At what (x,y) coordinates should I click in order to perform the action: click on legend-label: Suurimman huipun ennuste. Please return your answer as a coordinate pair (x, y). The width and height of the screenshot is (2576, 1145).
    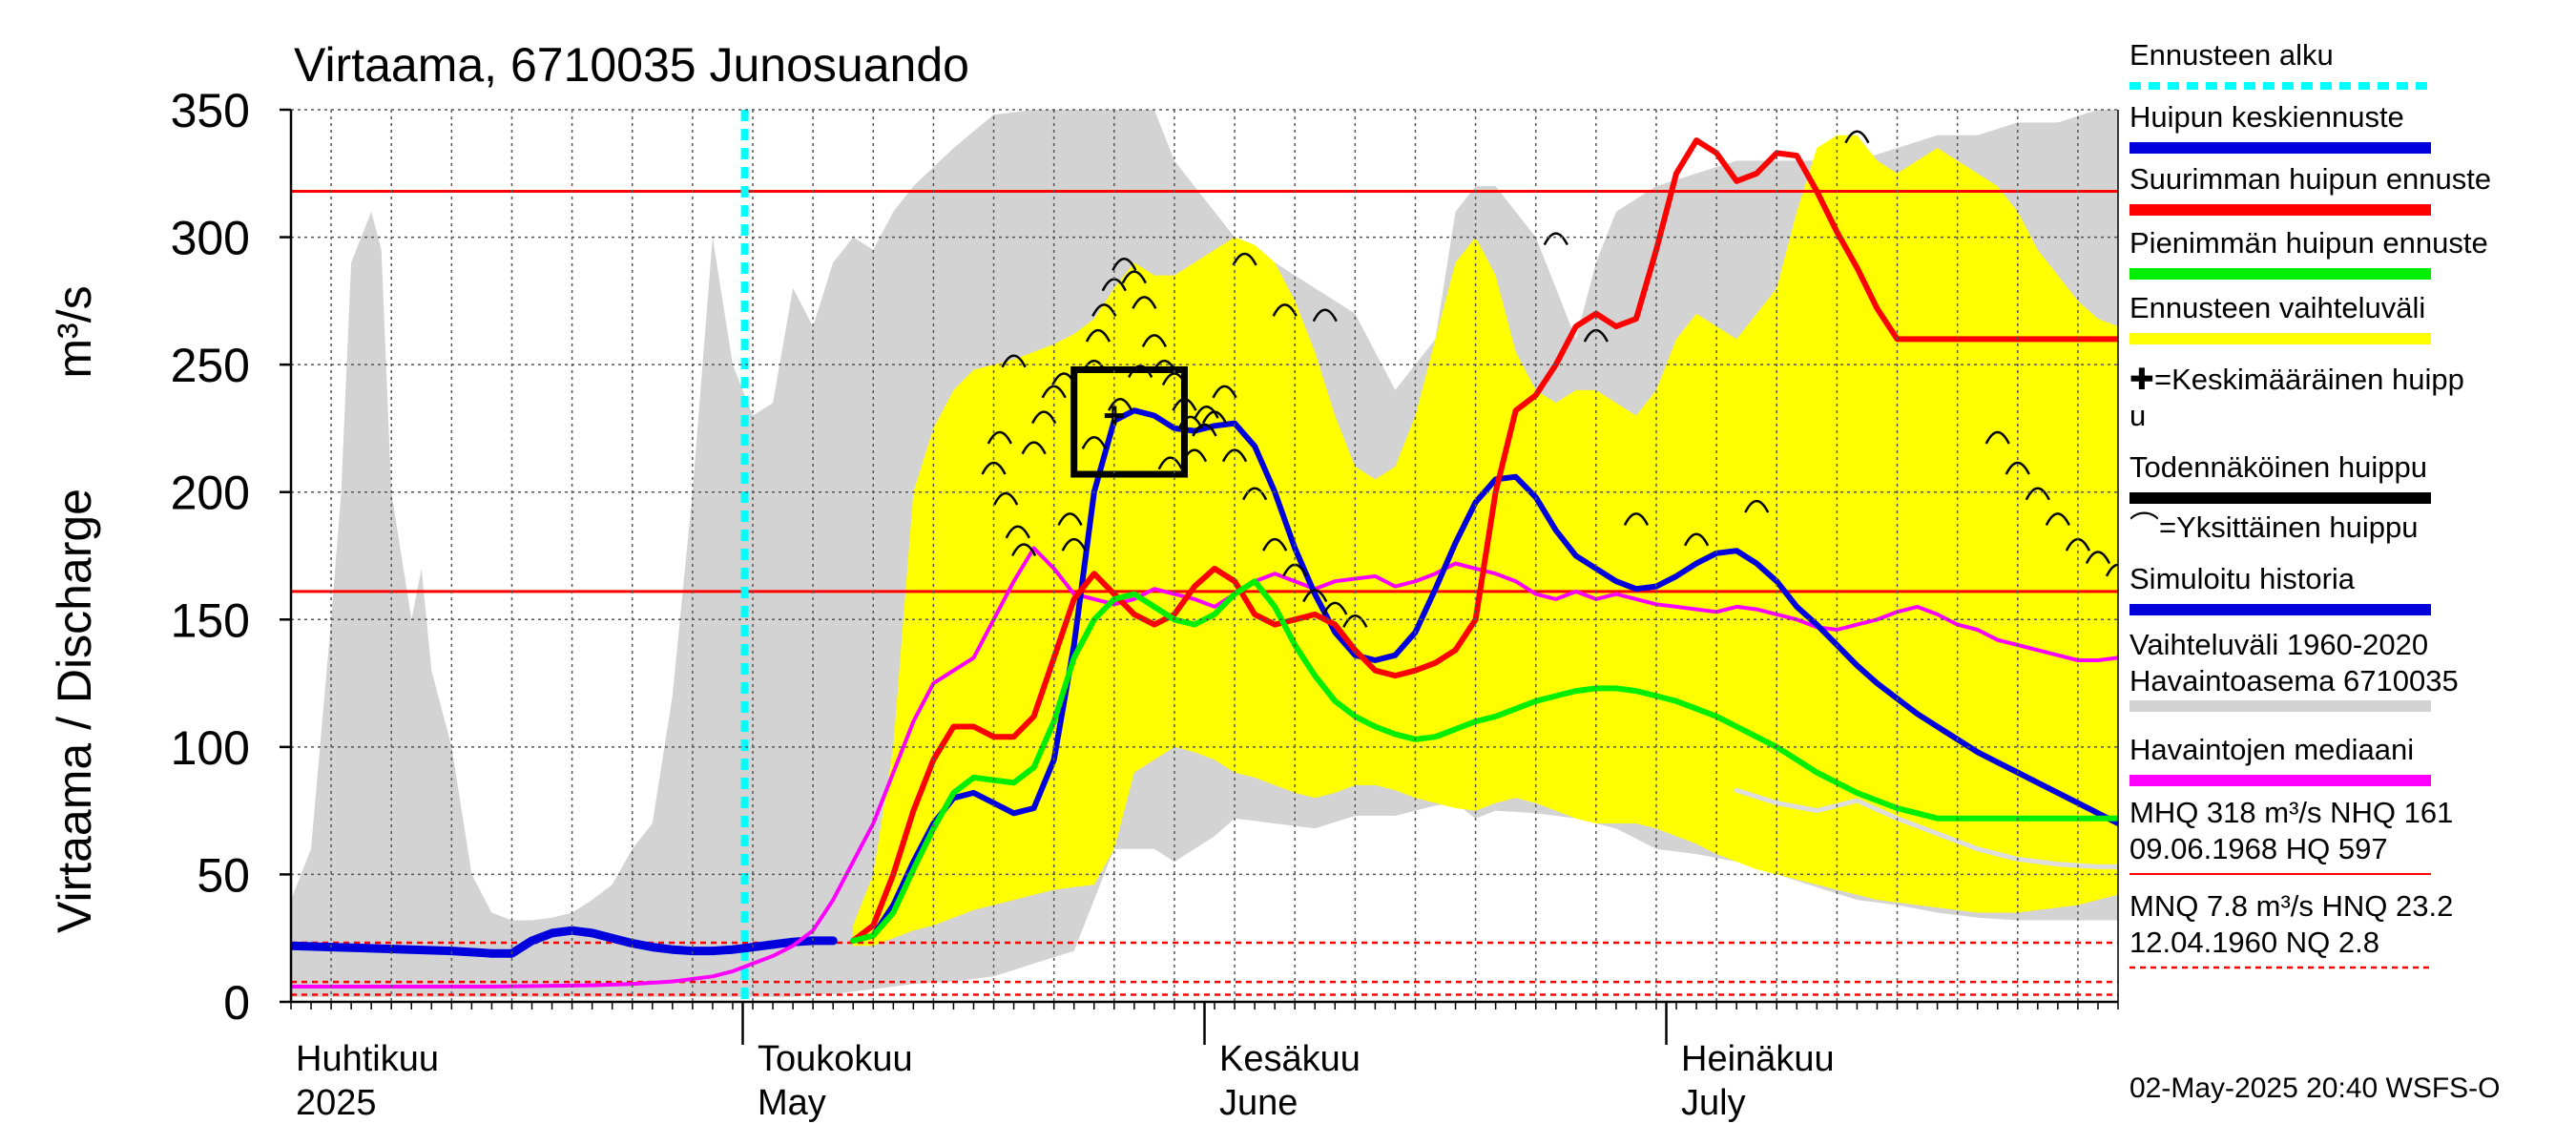
    Looking at the image, I should click on (2310, 179).